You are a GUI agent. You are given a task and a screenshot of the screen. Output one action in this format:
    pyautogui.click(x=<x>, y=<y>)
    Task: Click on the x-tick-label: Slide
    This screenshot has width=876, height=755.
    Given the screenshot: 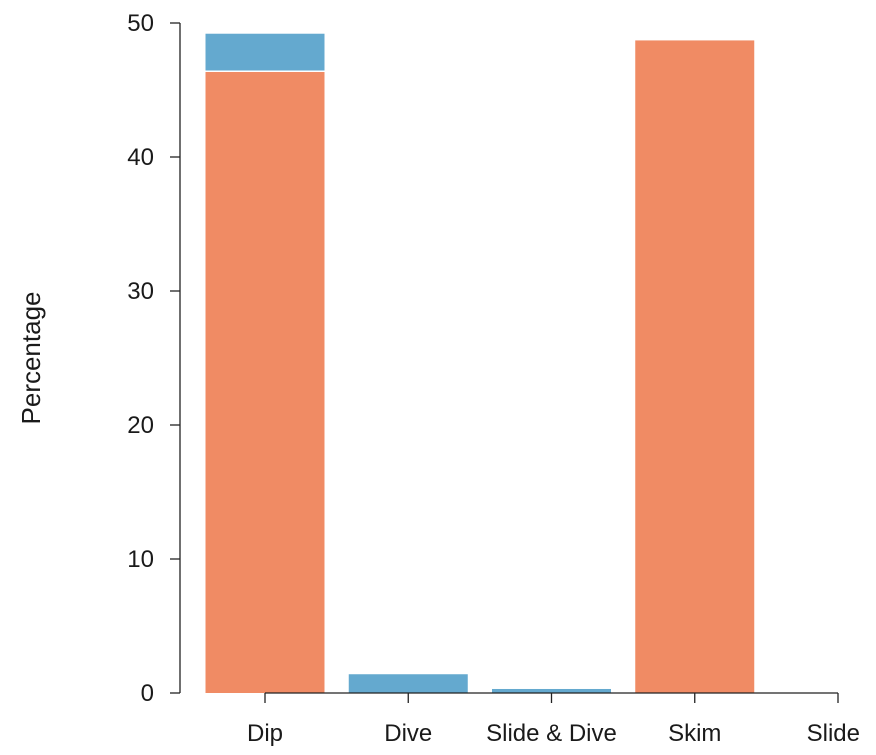 What is the action you would take?
    pyautogui.click(x=833, y=733)
    